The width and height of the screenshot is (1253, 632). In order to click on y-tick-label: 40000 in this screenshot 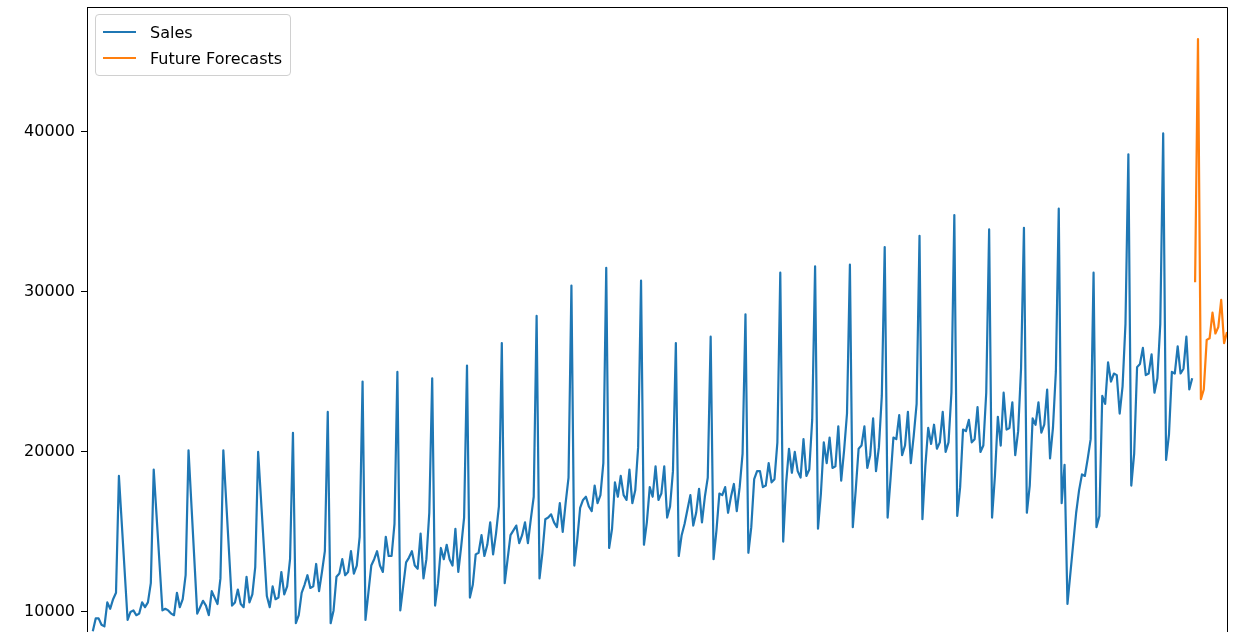, I will do `click(49, 130)`.